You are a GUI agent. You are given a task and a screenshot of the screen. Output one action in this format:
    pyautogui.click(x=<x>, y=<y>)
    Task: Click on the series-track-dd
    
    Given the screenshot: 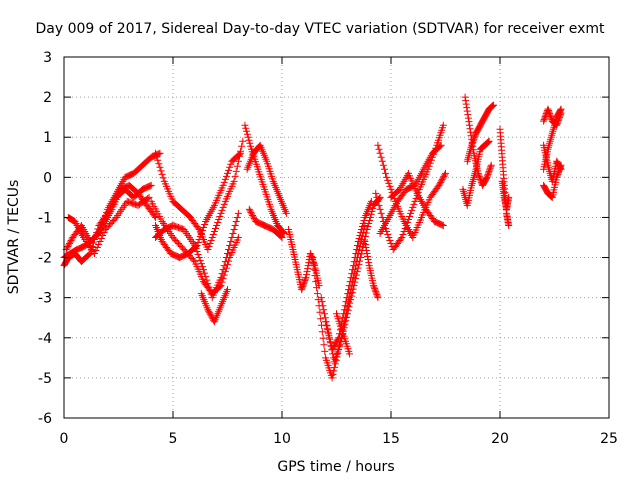 What is the action you would take?
    pyautogui.click(x=552, y=181)
    